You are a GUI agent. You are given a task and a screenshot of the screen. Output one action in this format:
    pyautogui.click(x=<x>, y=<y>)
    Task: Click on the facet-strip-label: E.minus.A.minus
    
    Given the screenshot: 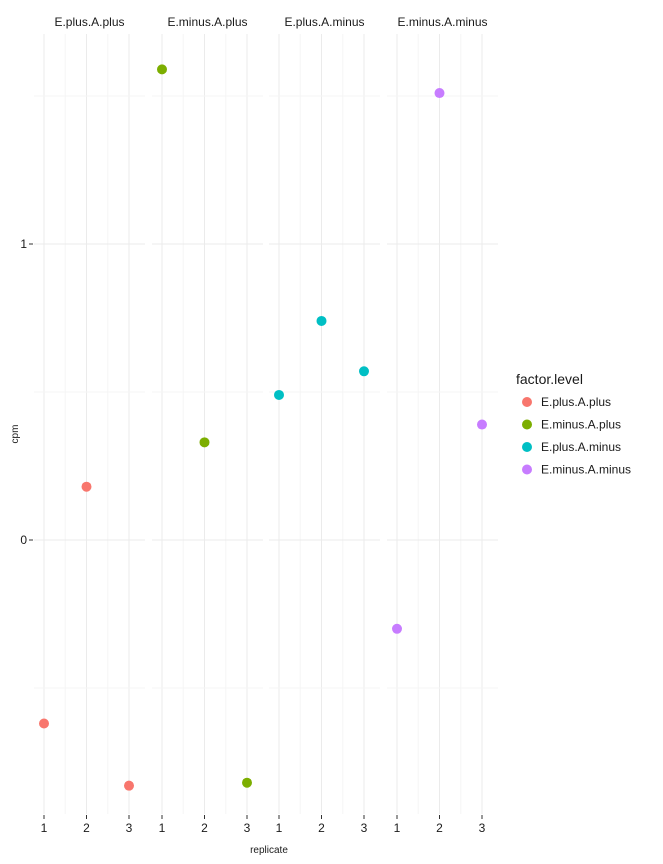 What is the action you would take?
    pyautogui.click(x=442, y=22)
    